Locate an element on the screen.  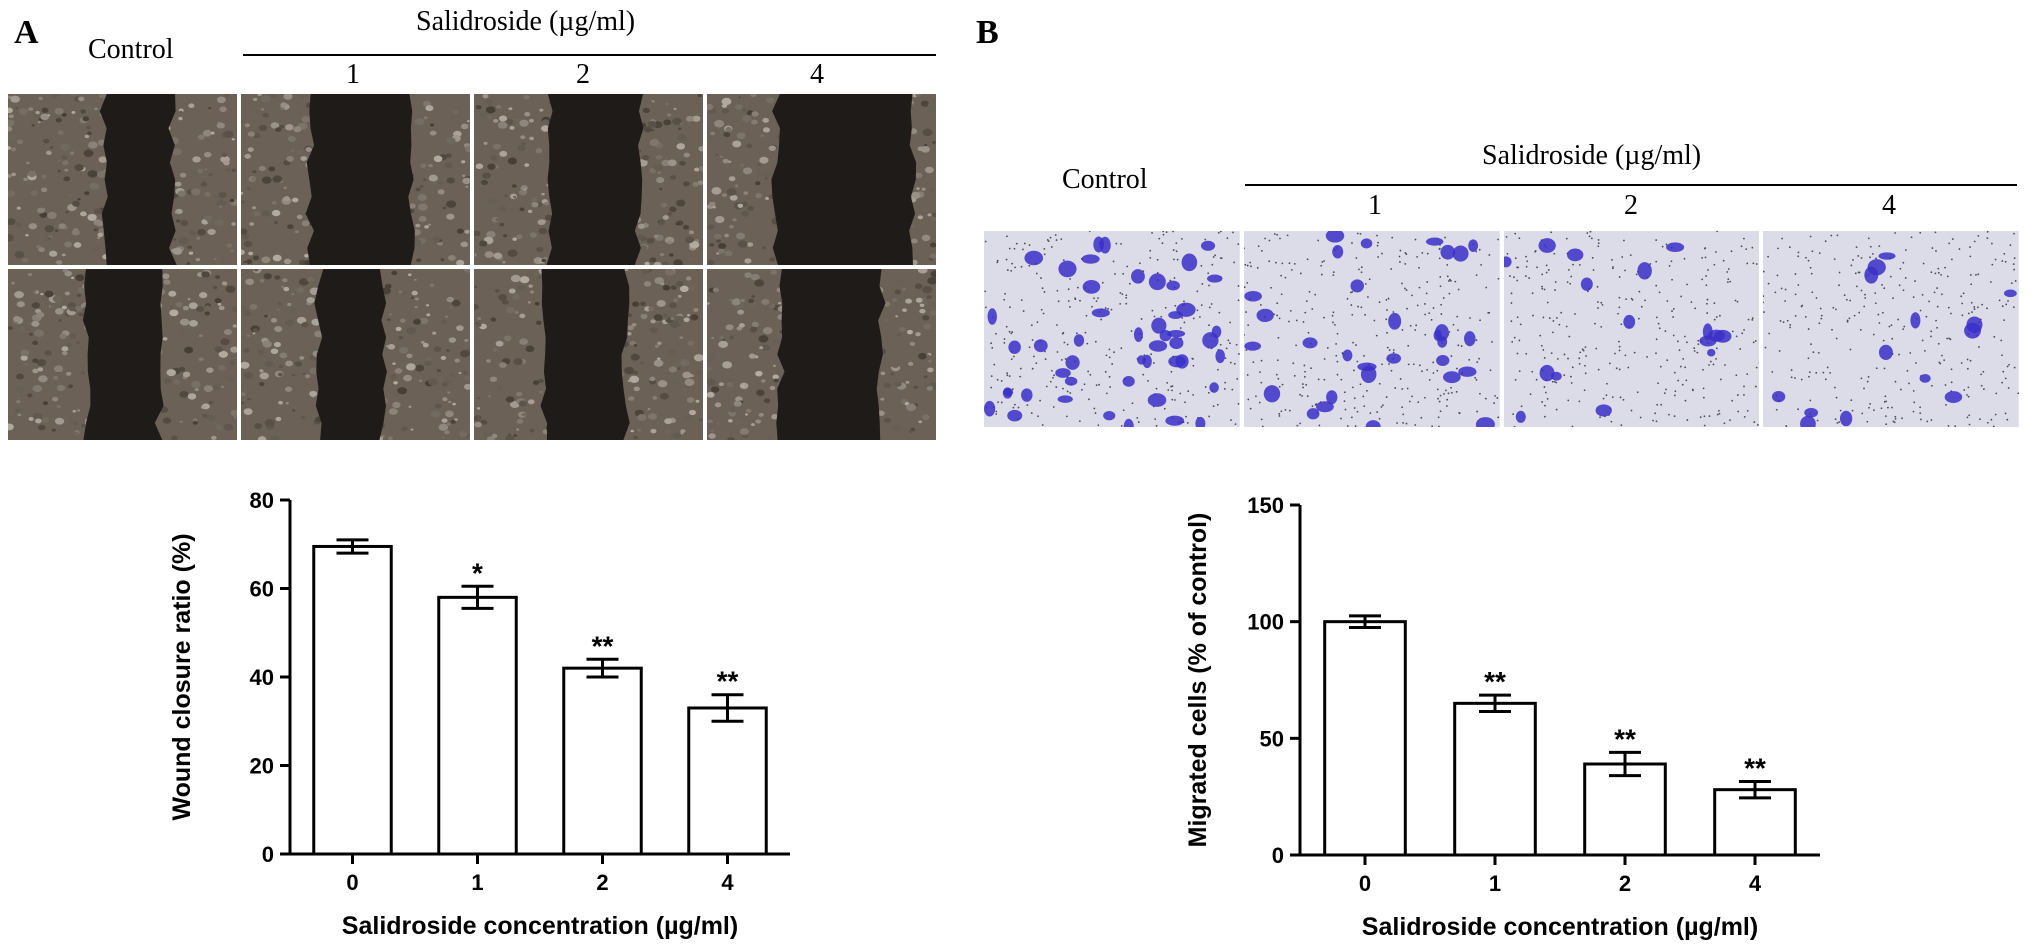
wound-chart-significance-1: * is located at coordinates (477, 572).